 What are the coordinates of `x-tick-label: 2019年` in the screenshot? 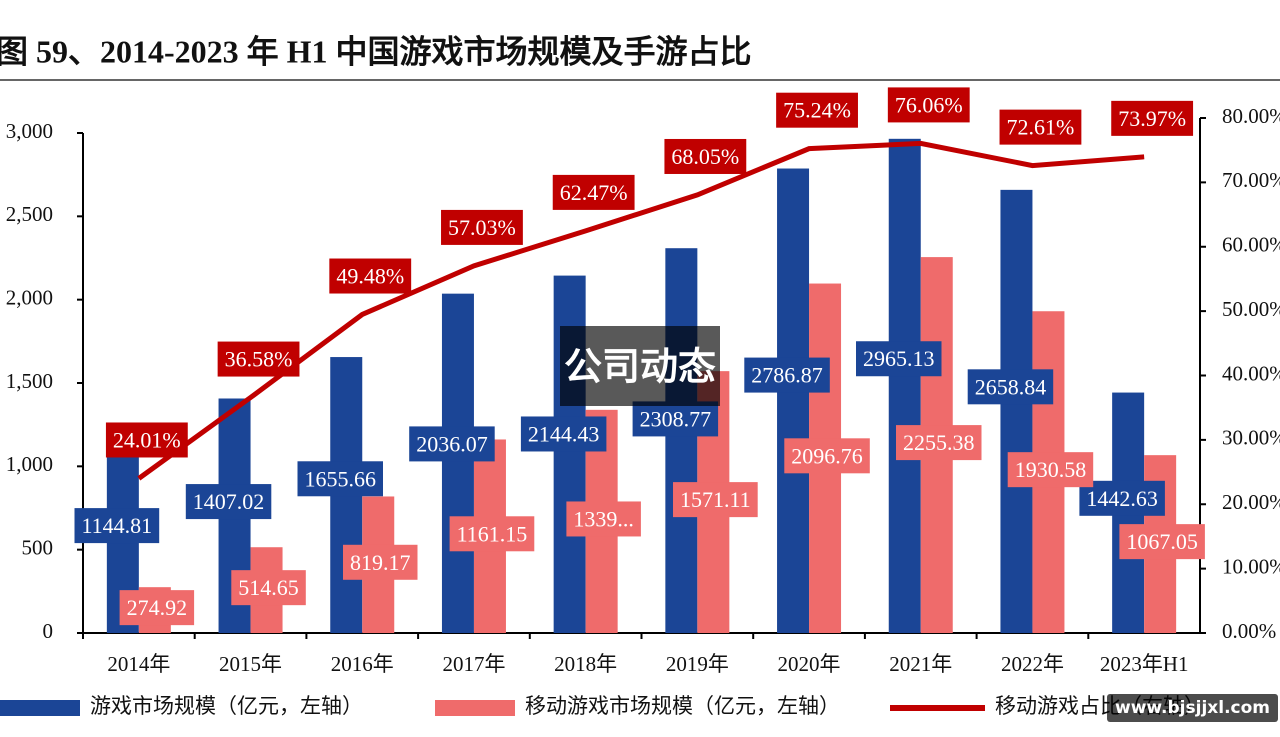 It's located at (697, 664).